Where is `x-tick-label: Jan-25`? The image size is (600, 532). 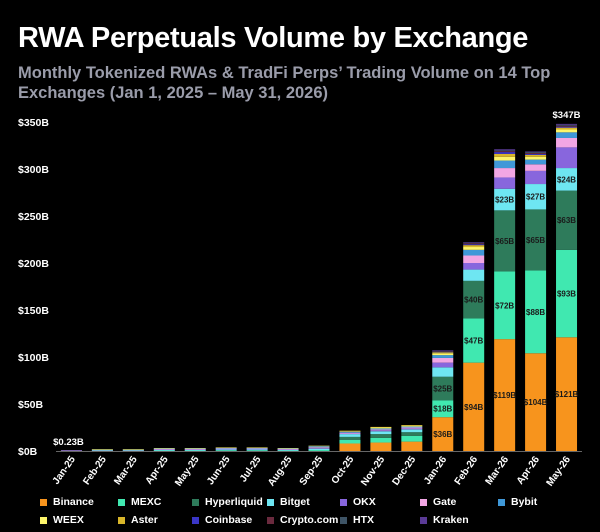
x-tick-label: Jan-25 is located at coordinates (64, 470).